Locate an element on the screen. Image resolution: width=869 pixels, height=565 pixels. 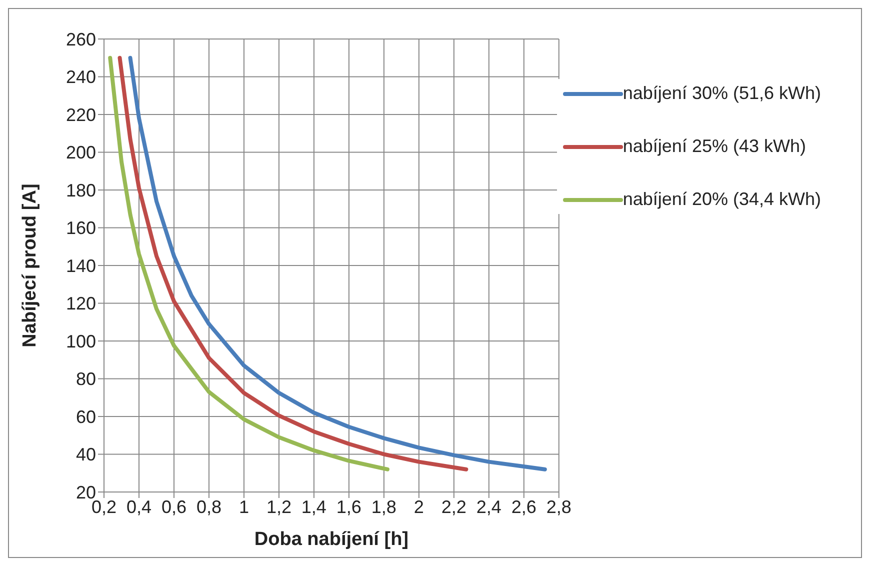
x-tick-label: 0,4 is located at coordinates (139, 506).